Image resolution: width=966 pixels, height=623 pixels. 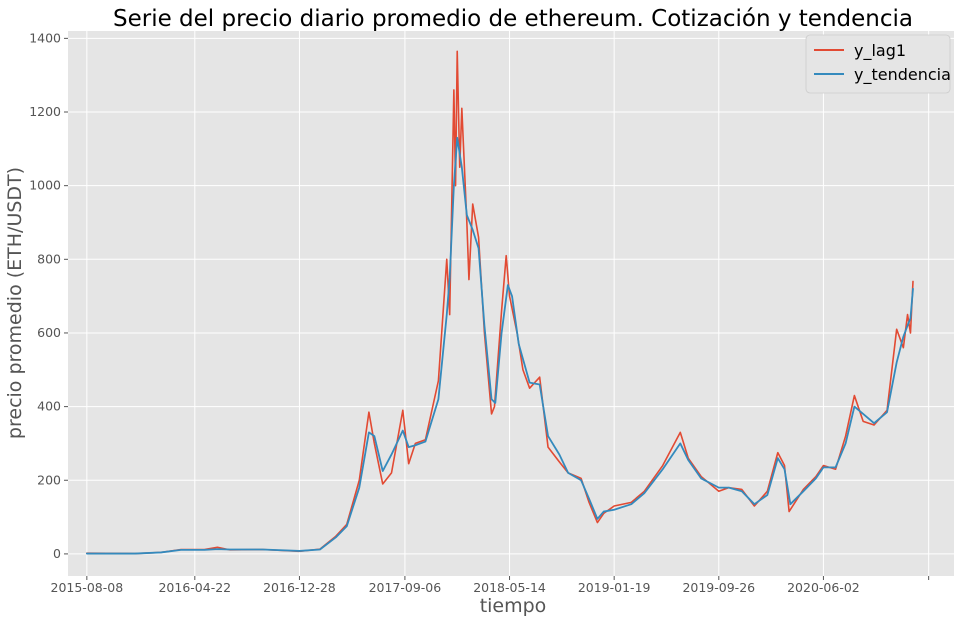 I want to click on legend: y_lag1 y_tendencia, so click(x=878, y=64).